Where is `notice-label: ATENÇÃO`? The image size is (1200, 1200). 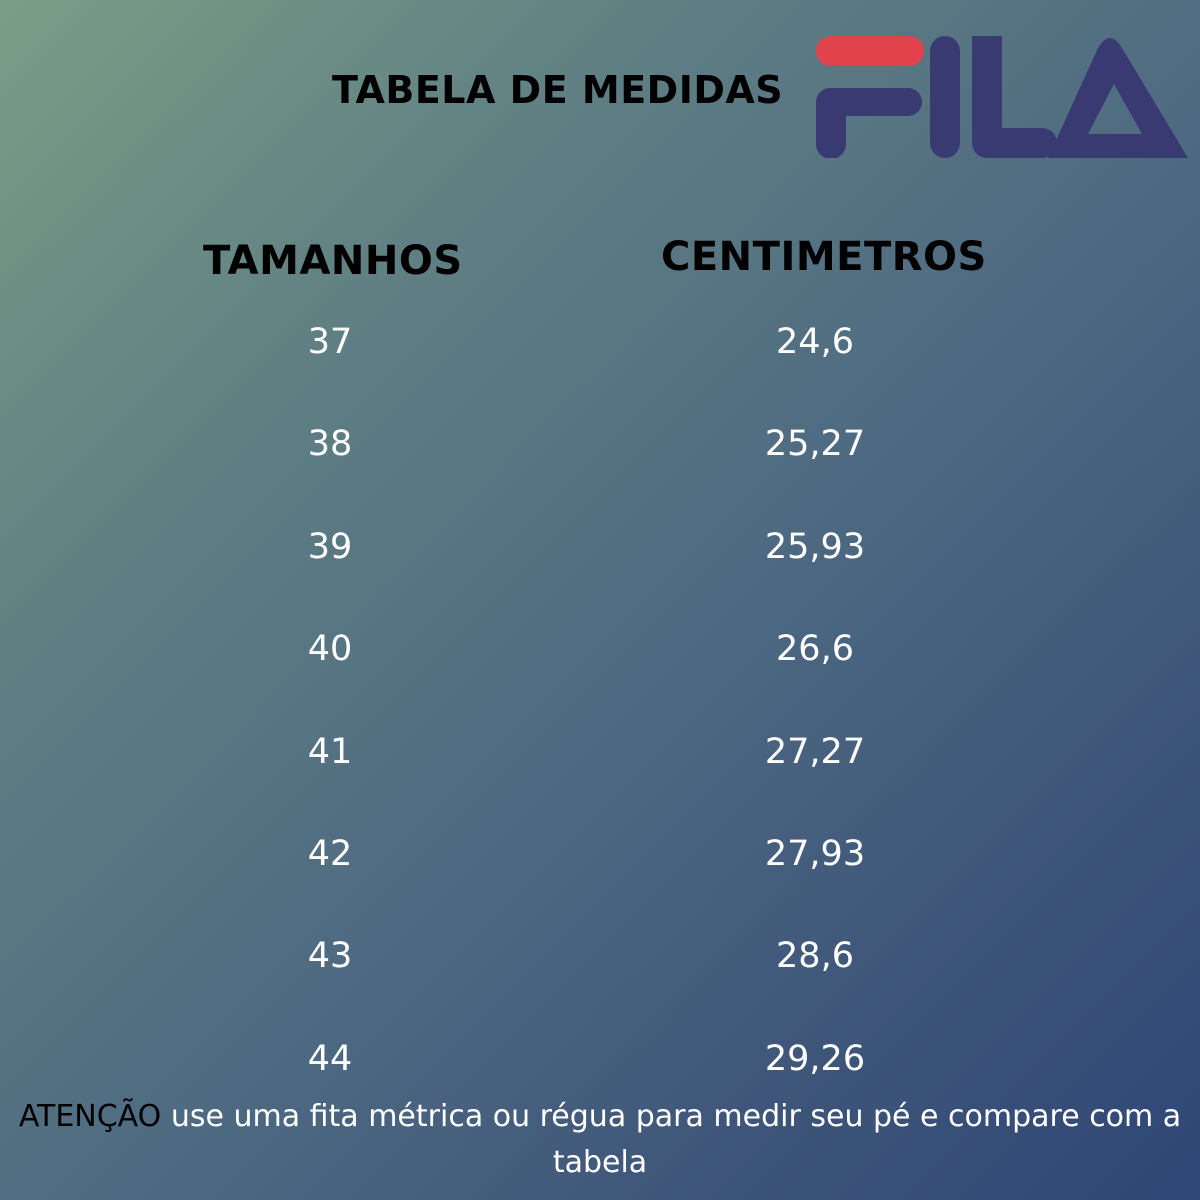
notice-label: ATENÇÃO is located at coordinates (90, 1116).